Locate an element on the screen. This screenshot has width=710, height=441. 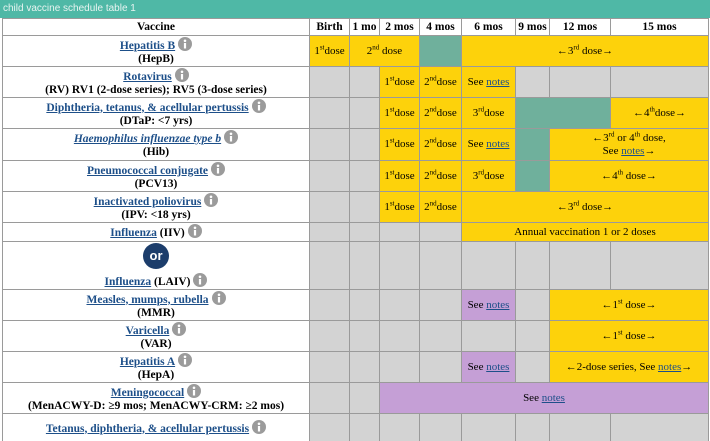
vaccine-link: Haemophilus influenzae type b is located at coordinates (147, 139).